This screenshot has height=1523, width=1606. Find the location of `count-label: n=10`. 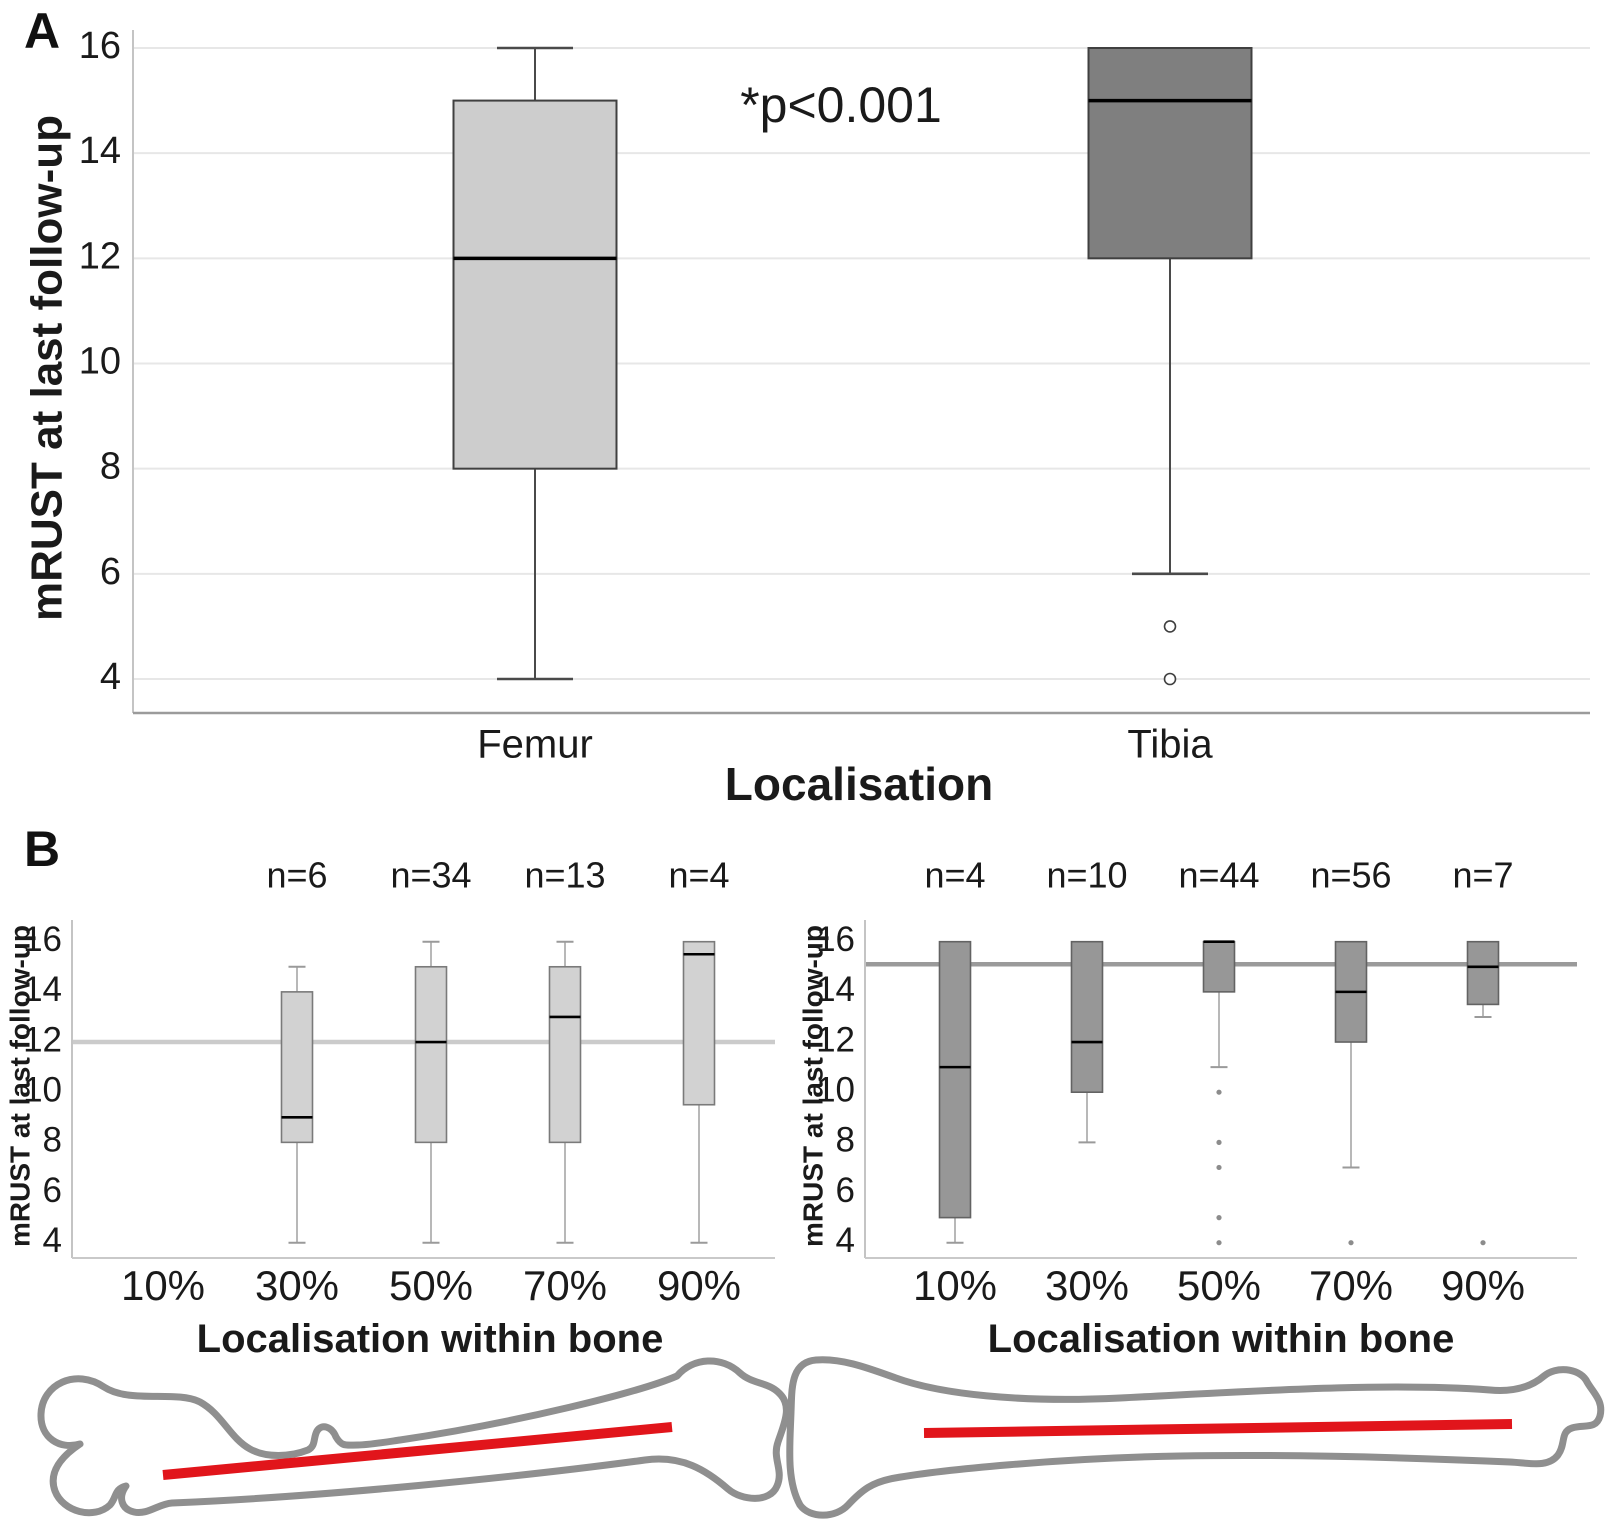

count-label: n=10 is located at coordinates (1086, 875).